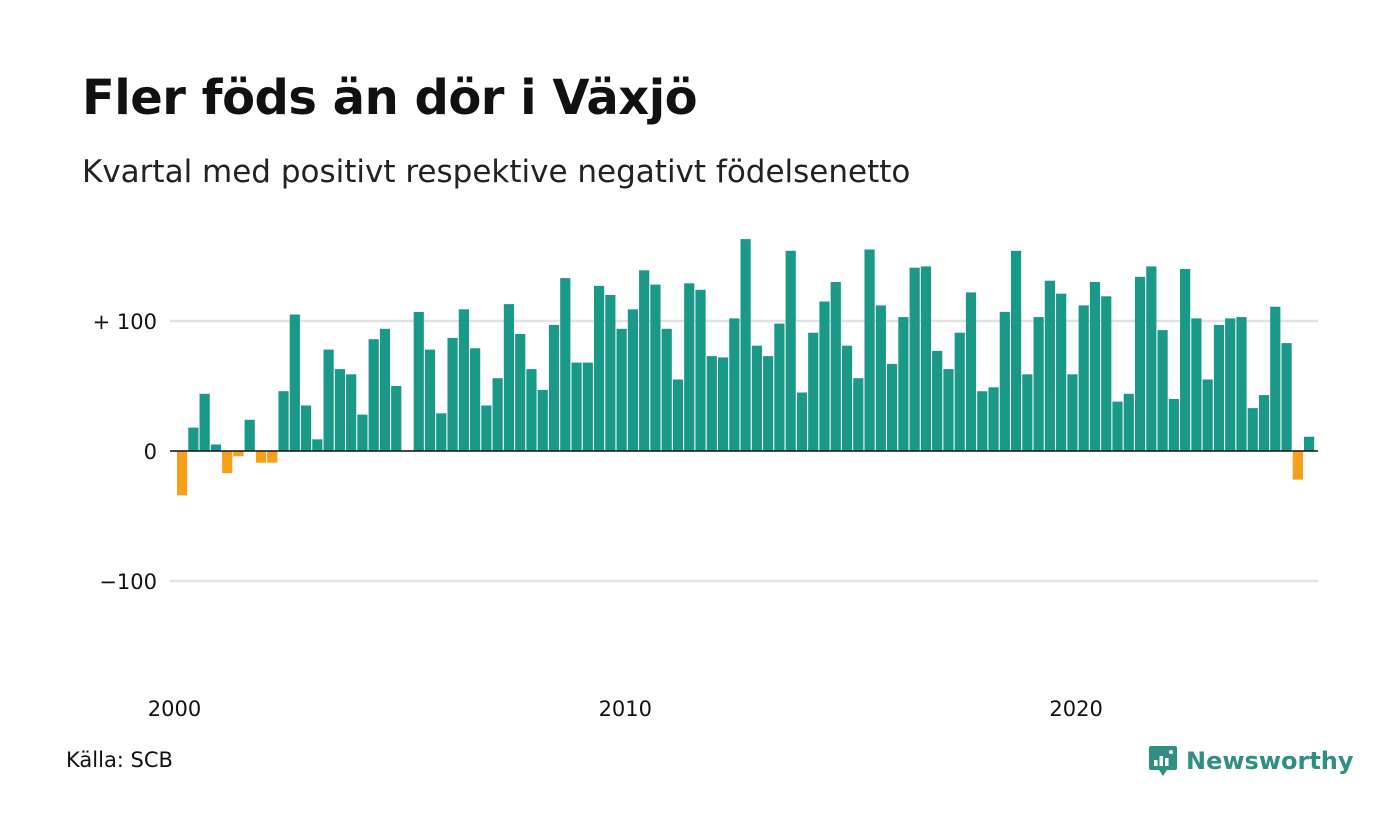 The height and width of the screenshot is (840, 1400). I want to click on chart-title: Fler föds än dör i Växjö, so click(390, 98).